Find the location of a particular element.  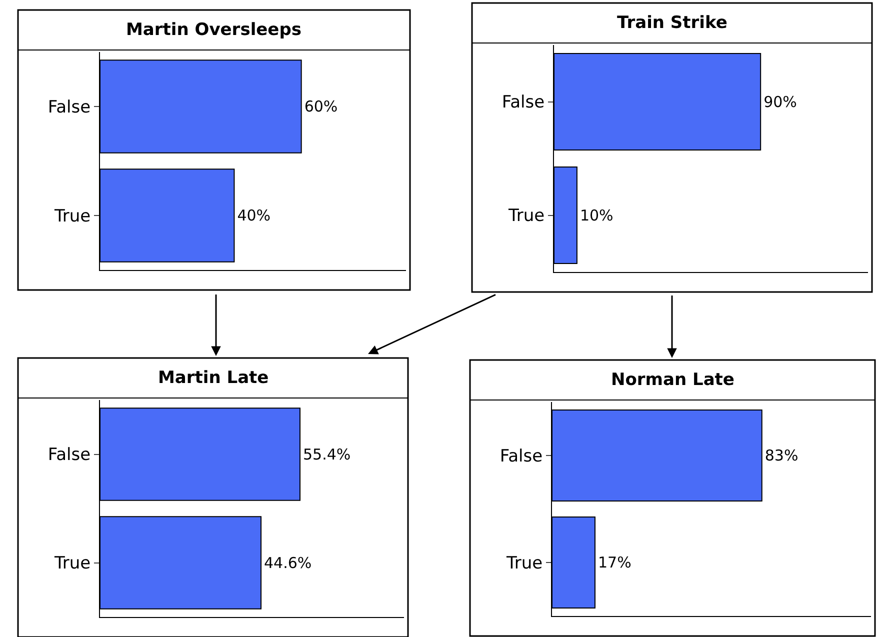

data-label: 40% is located at coordinates (254, 215).